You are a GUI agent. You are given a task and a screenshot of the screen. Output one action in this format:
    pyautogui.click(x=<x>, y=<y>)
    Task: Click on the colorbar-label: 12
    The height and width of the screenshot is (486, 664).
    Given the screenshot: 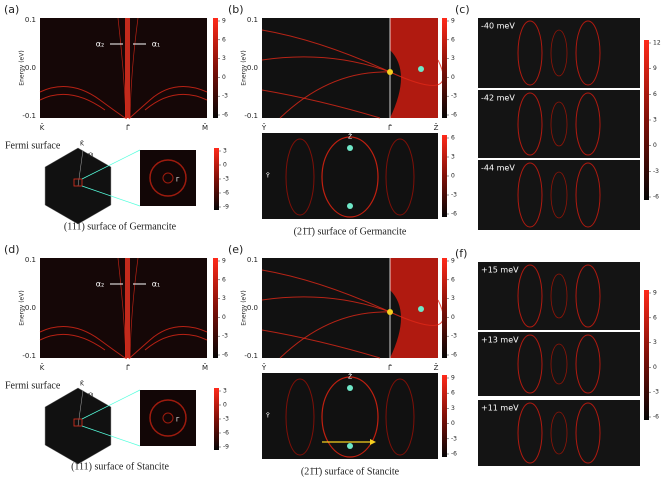 What is the action you would take?
    pyautogui.click(x=657, y=43)
    